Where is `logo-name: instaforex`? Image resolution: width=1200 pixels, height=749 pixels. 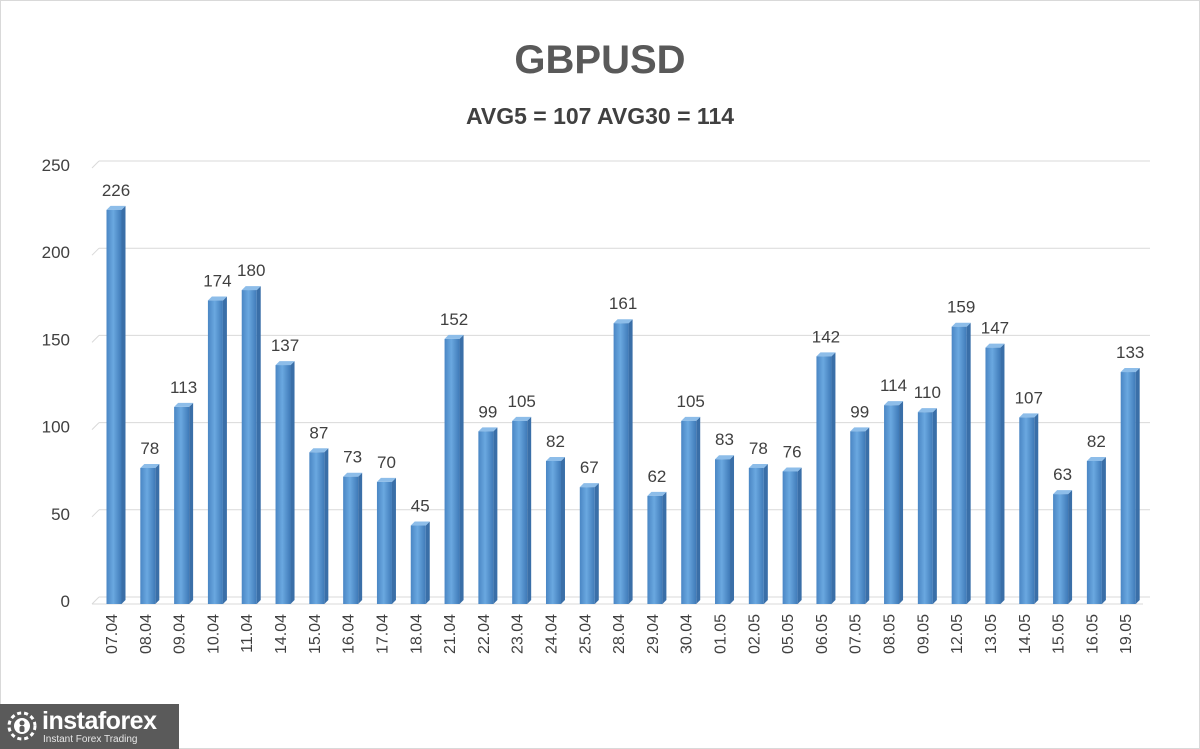
logo-name: instaforex is located at coordinates (99, 721).